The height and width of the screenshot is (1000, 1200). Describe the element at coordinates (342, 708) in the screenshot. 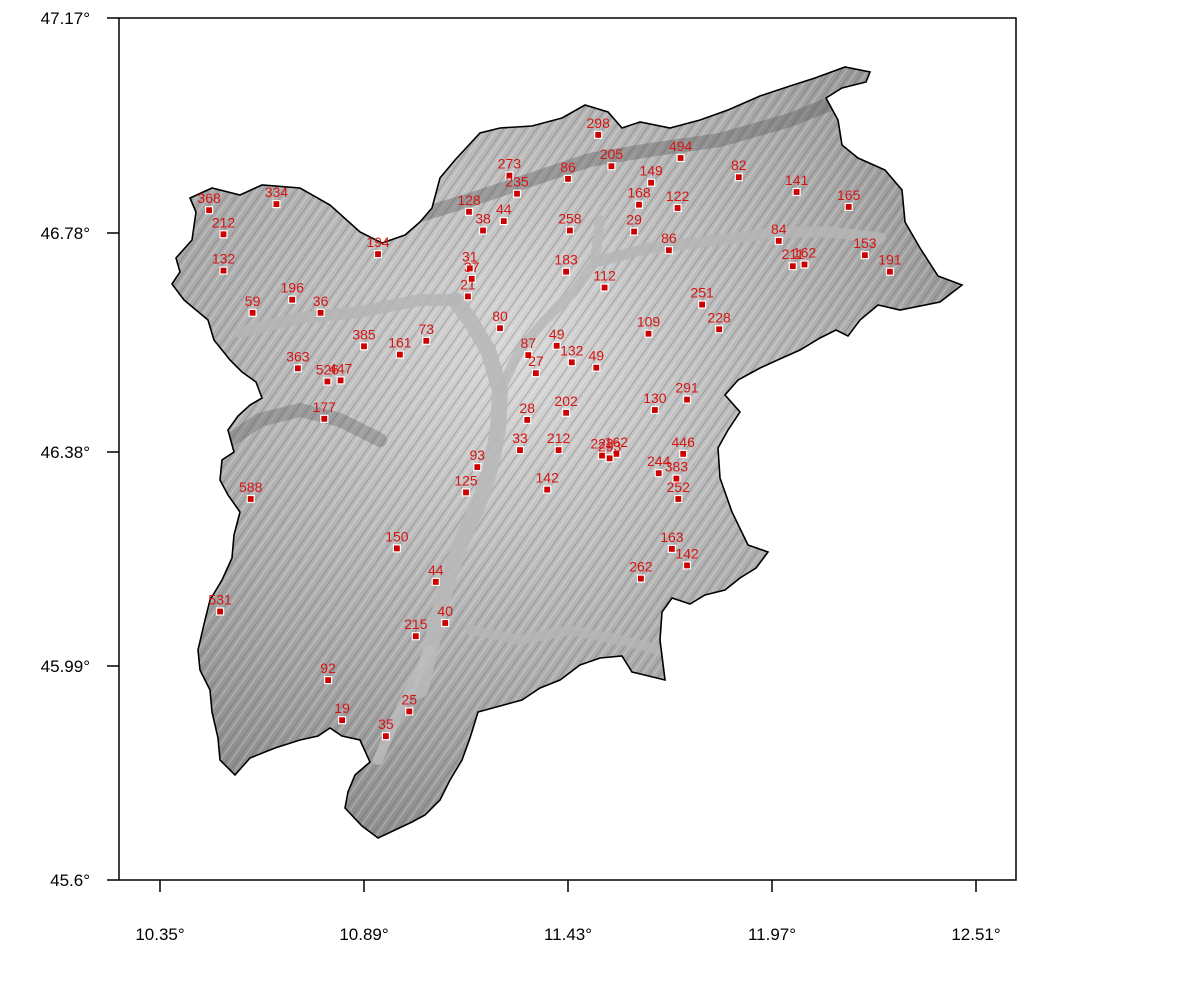

I see `station-label: 19` at that location.